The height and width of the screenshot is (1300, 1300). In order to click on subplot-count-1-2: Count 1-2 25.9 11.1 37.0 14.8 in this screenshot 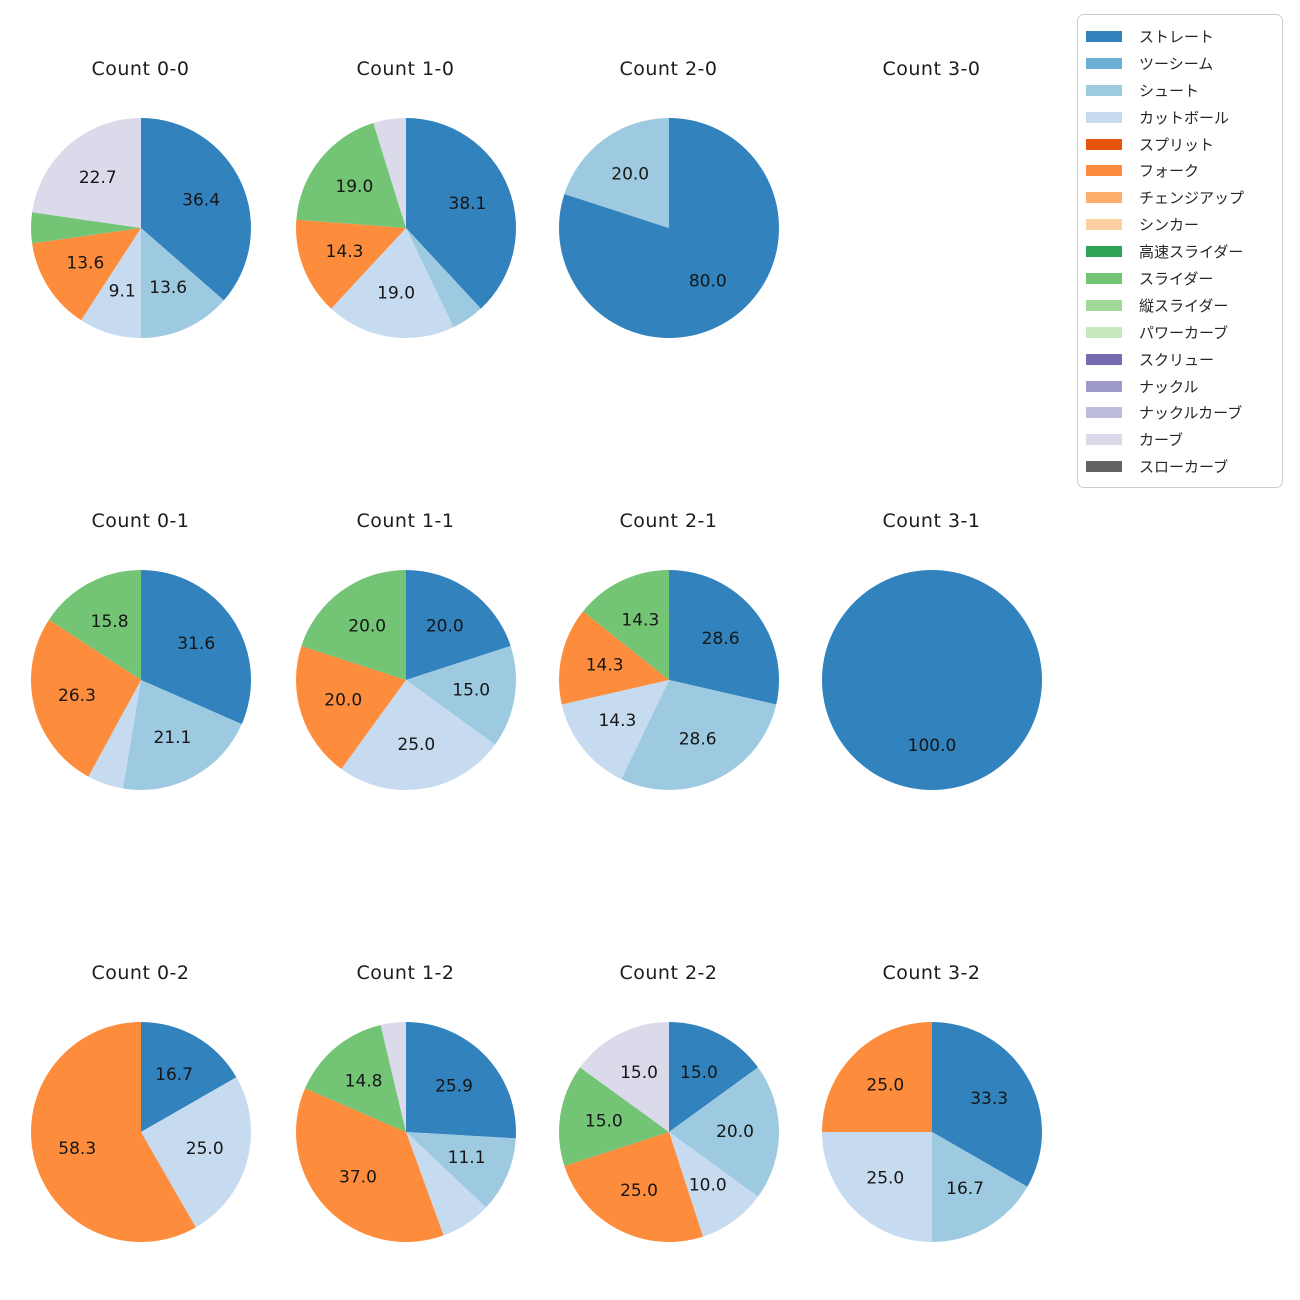, I will do `click(405, 1102)`.